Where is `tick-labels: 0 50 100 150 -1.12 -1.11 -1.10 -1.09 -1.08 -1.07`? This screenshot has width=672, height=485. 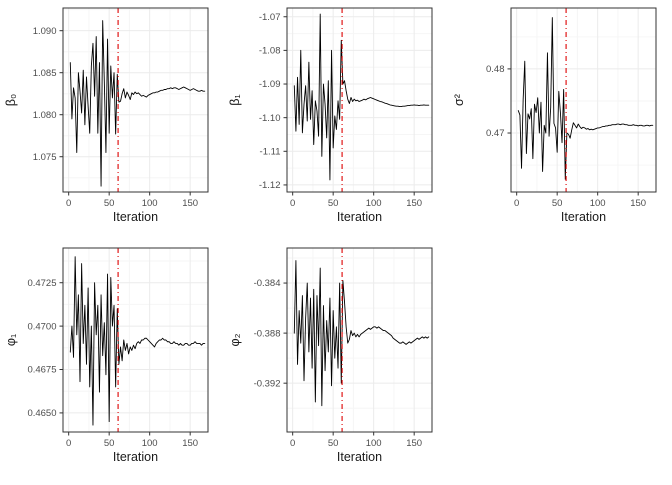
tick-labels: 0 50 100 150 -1.12 -1.11 -1.10 -1.09 -1.08 -1.07 is located at coordinates (340, 110).